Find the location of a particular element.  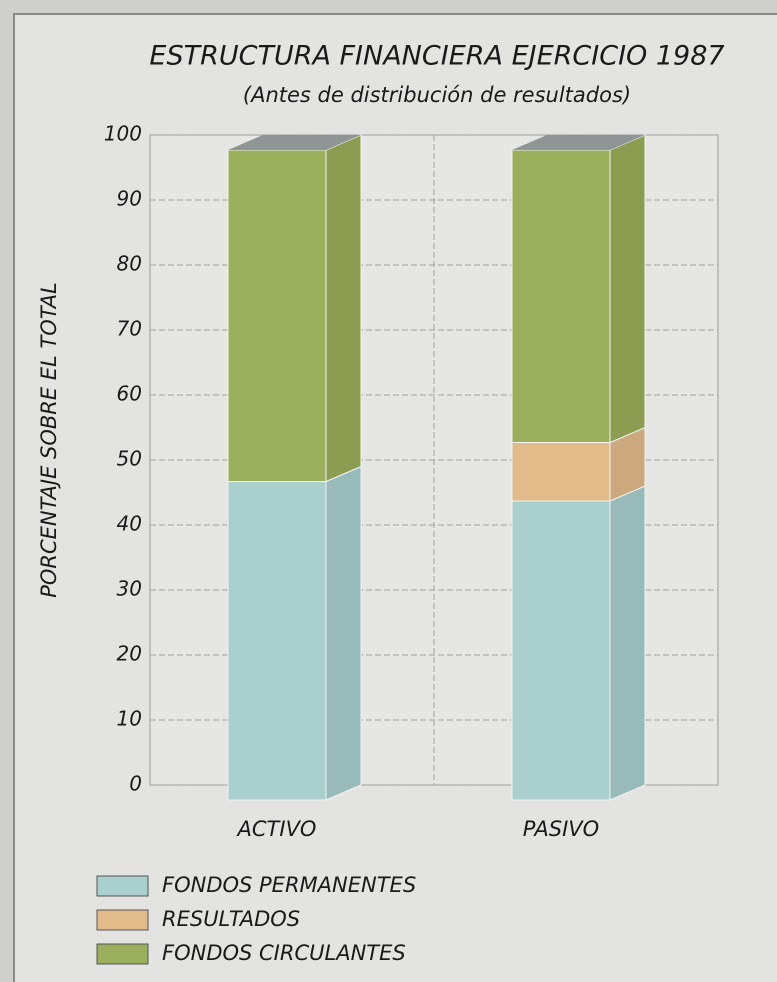

x-tick-label: PASIVO is located at coordinates (561, 829).